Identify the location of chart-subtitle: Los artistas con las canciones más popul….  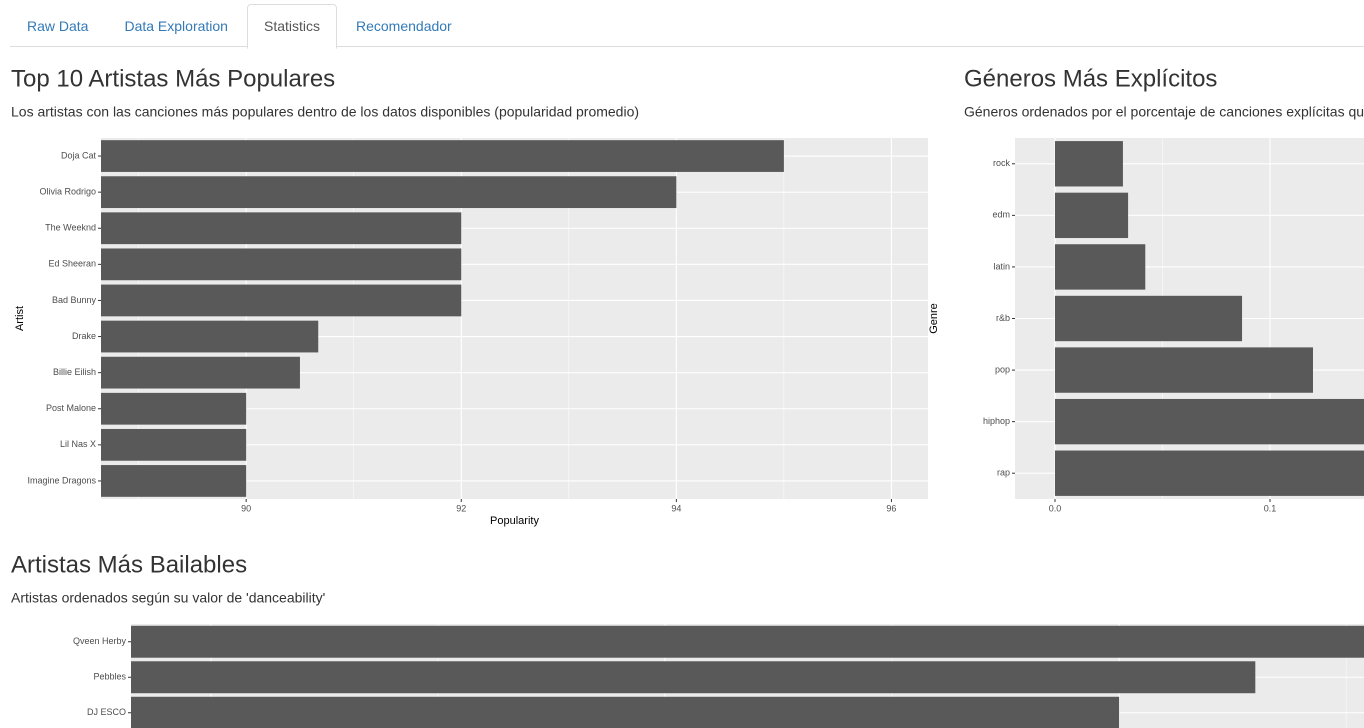
(325, 112).